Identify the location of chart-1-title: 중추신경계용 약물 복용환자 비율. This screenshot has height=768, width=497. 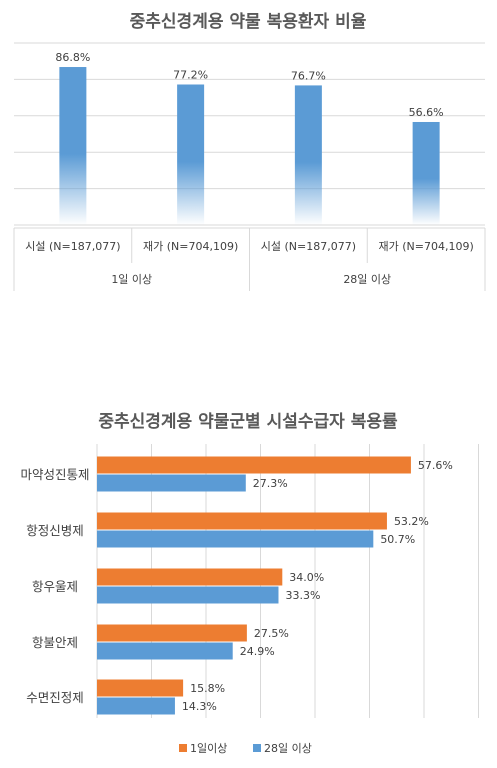
(248, 21).